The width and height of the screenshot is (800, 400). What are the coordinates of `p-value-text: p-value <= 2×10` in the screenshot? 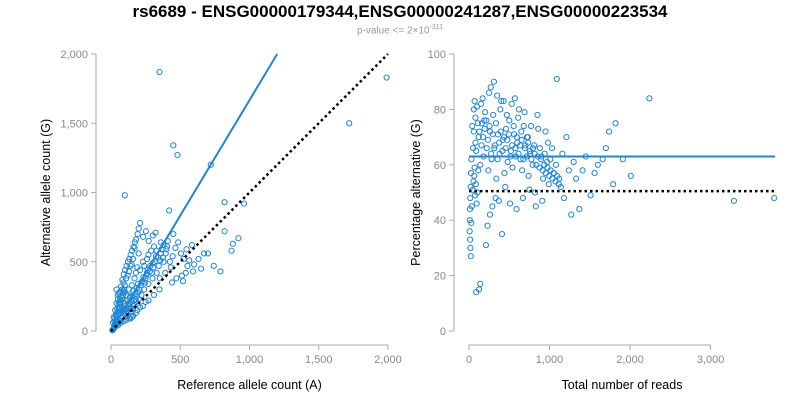 It's located at (393, 31).